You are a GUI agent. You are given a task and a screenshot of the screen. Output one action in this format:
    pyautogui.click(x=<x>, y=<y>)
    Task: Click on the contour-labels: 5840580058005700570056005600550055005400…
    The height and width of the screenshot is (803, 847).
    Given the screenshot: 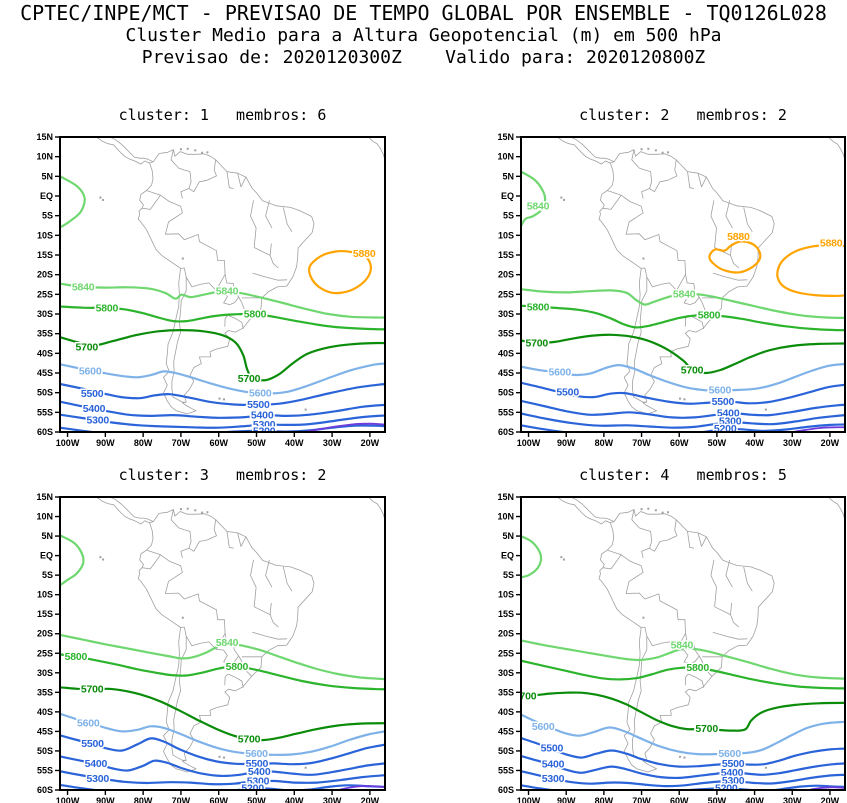 What is the action you would take?
    pyautogui.click(x=167, y=715)
    